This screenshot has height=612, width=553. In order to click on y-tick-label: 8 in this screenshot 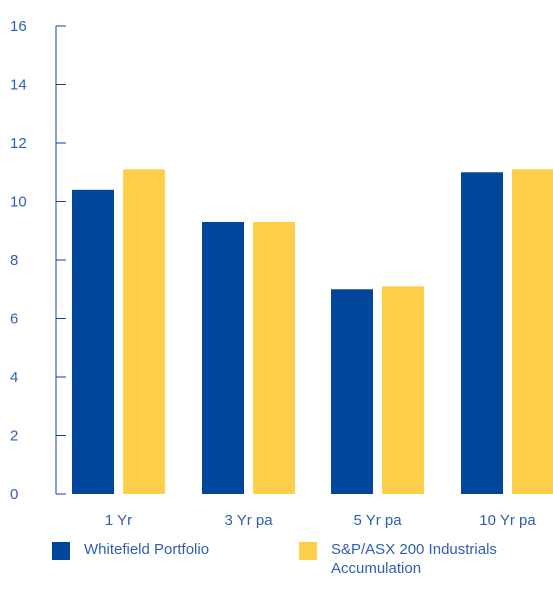, I will do `click(14, 260)`.